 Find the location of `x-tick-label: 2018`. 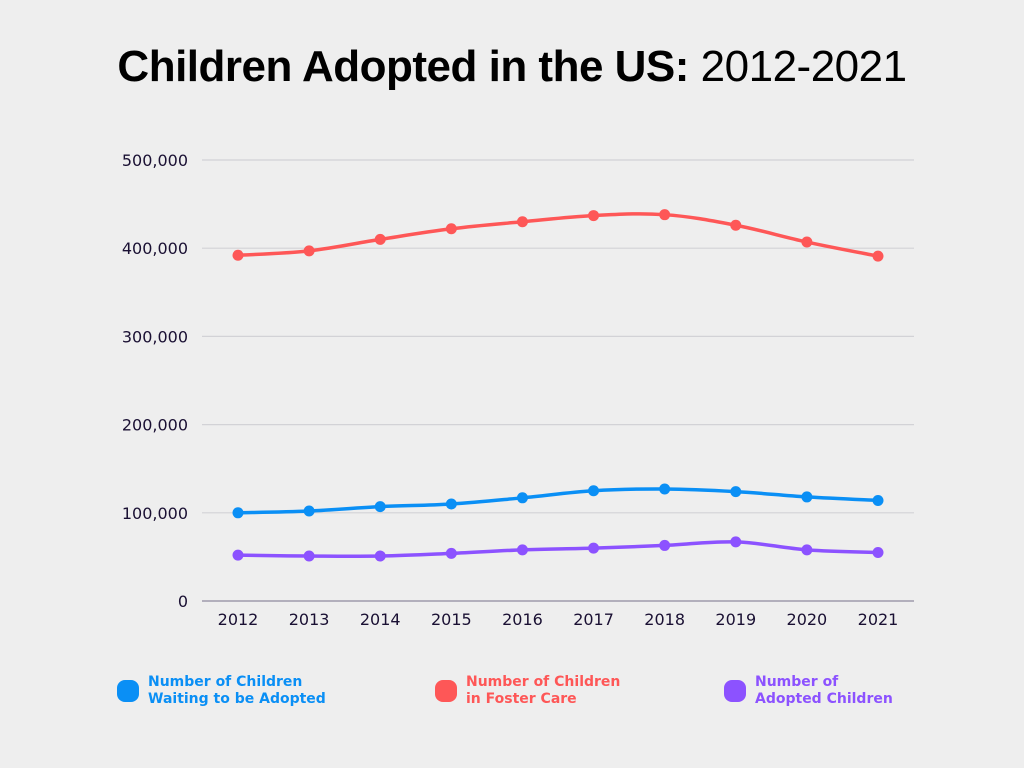

x-tick-label: 2018 is located at coordinates (664, 619).